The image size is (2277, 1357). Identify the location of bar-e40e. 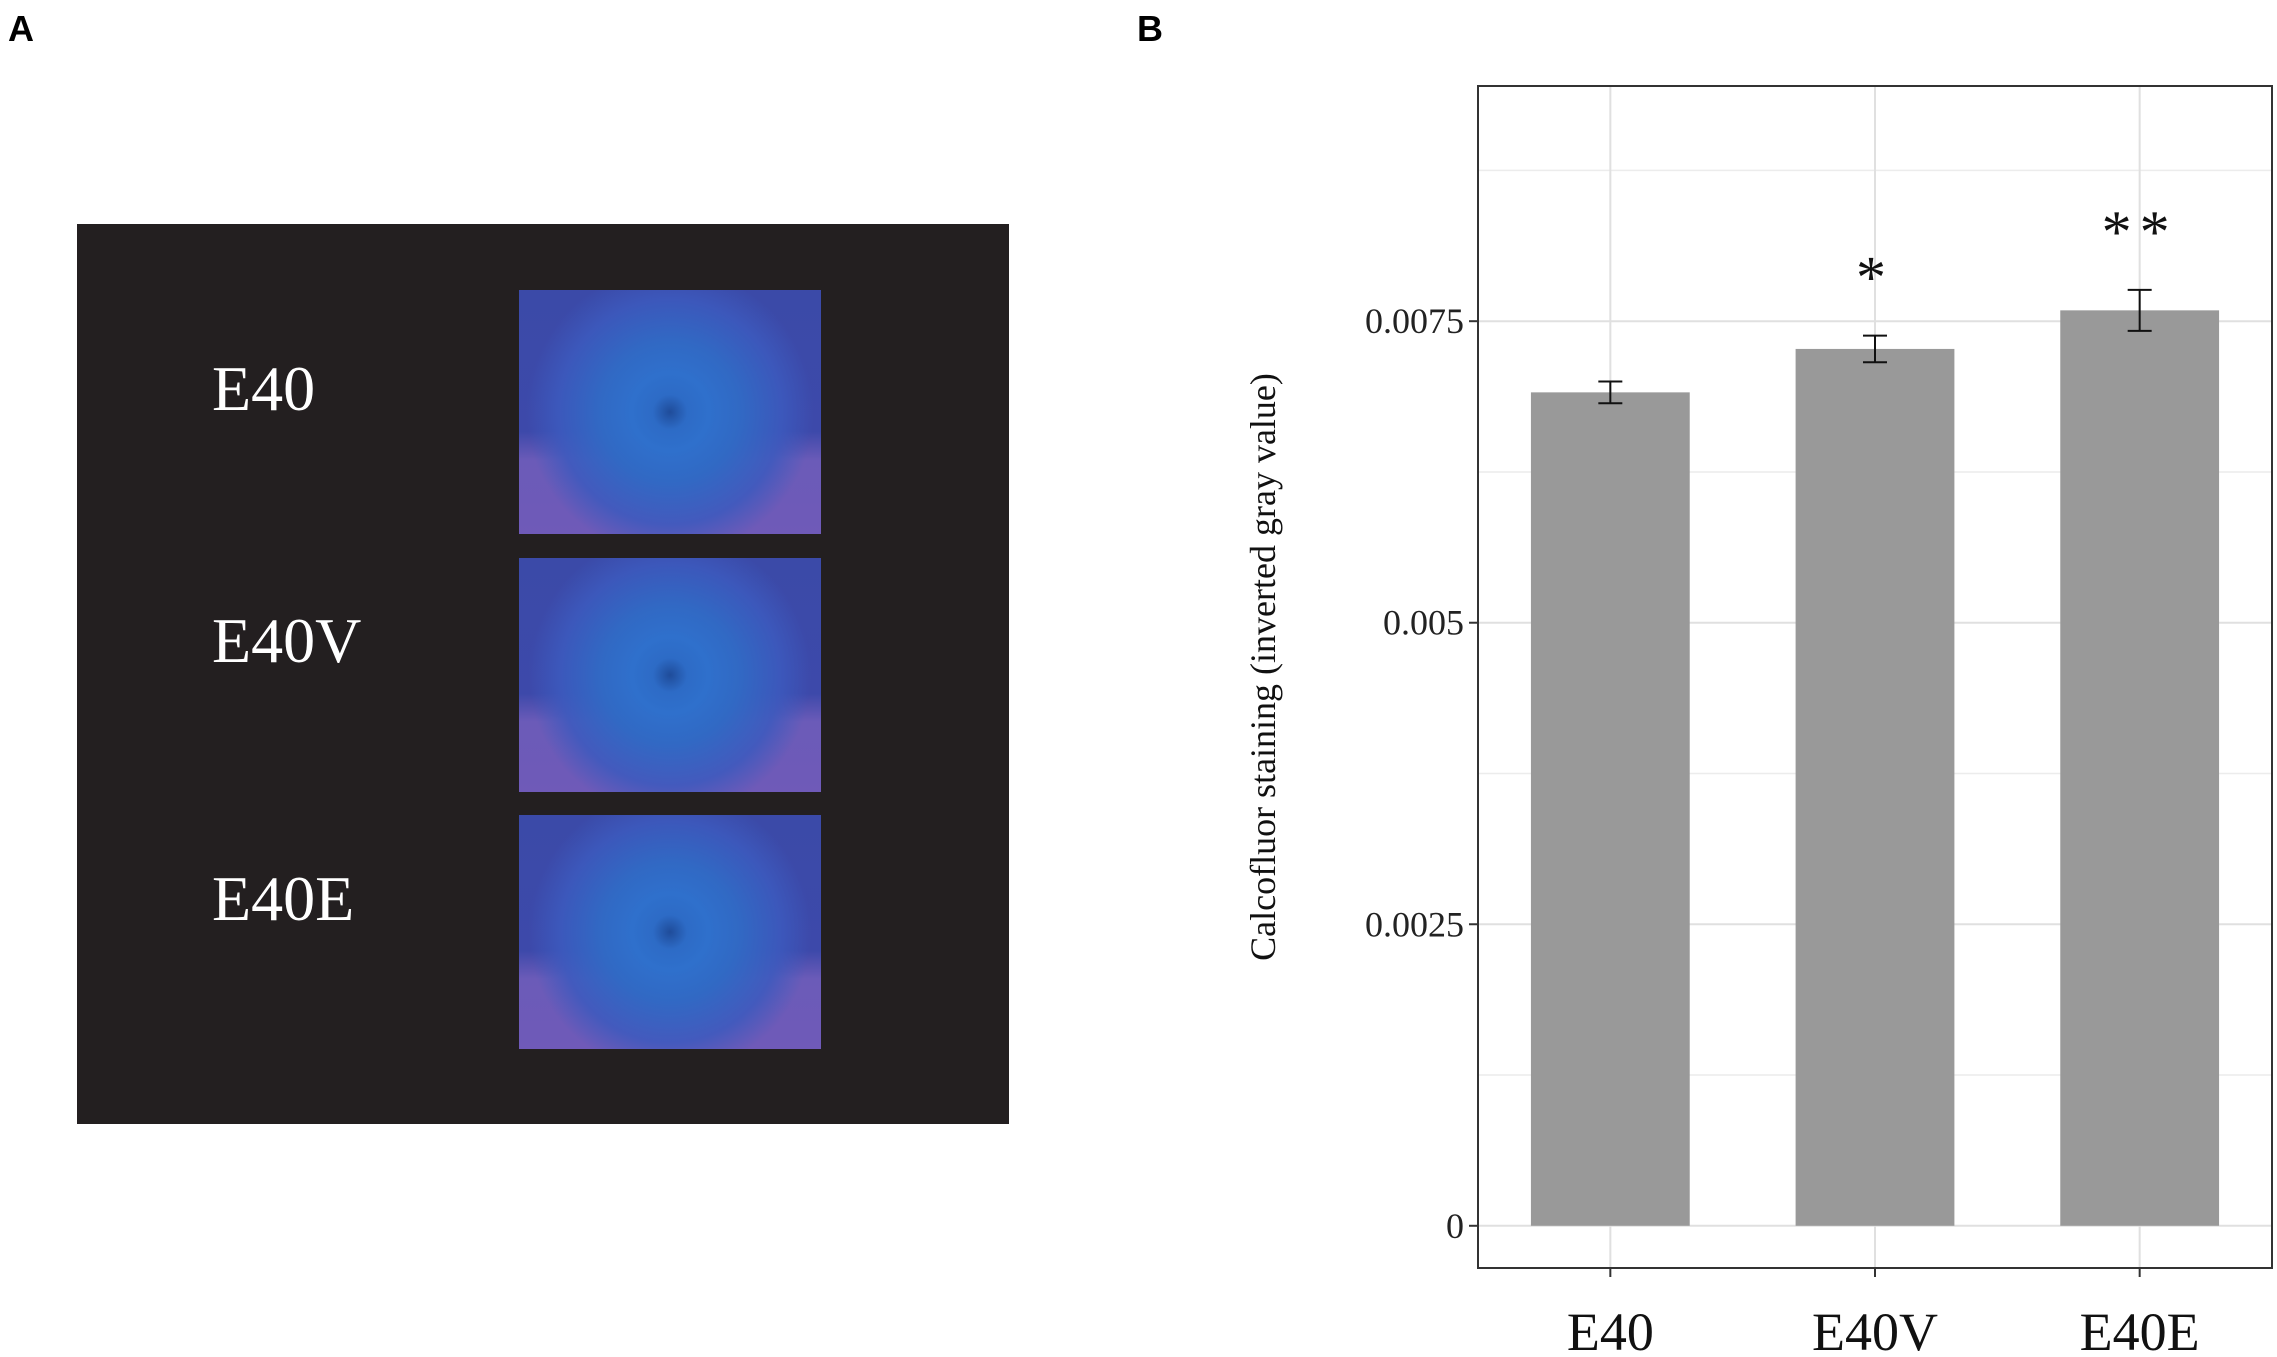
(2140, 768).